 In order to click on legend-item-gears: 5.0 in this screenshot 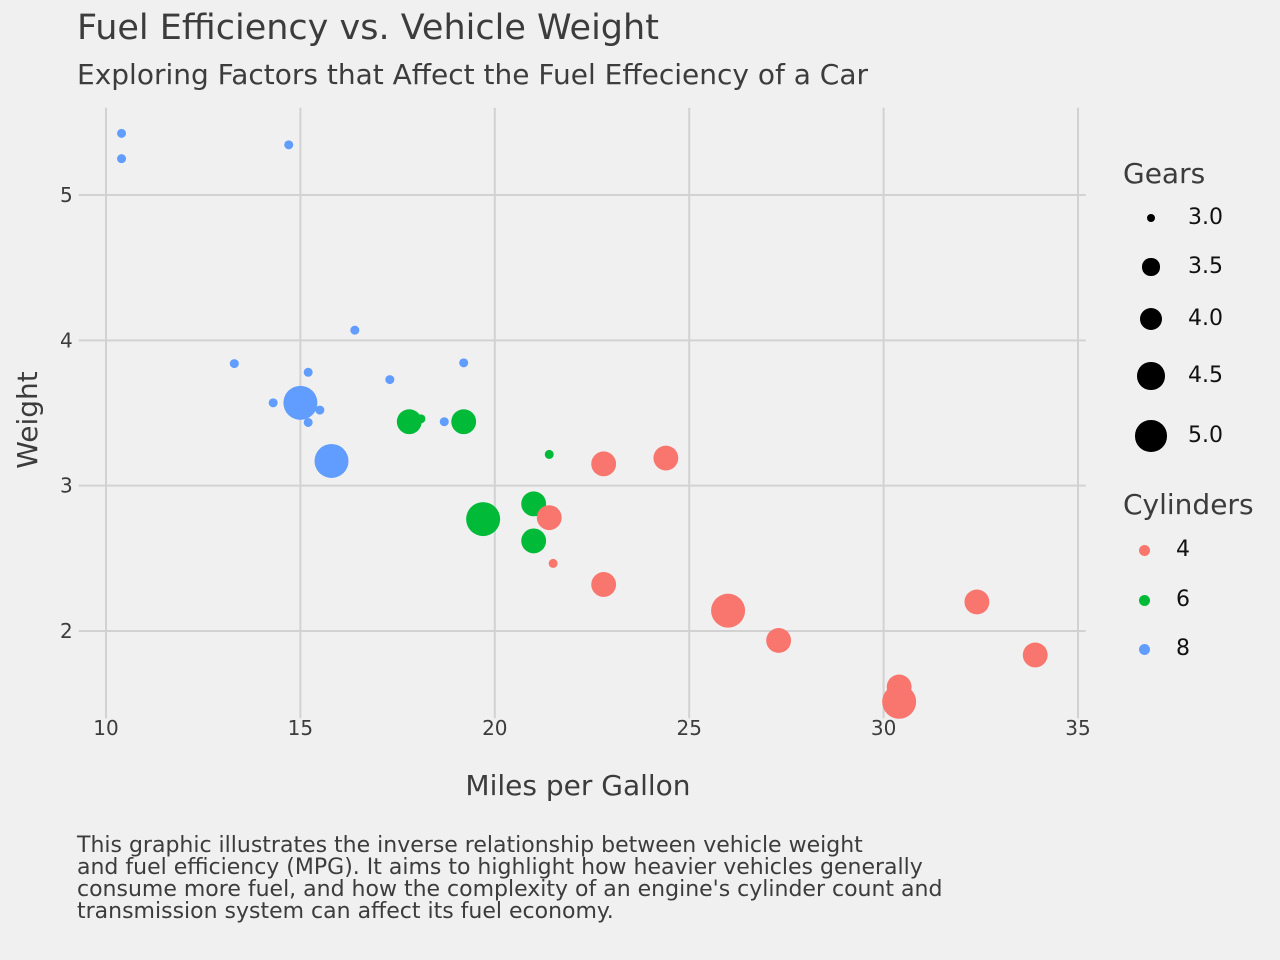, I will do `click(1190, 436)`.